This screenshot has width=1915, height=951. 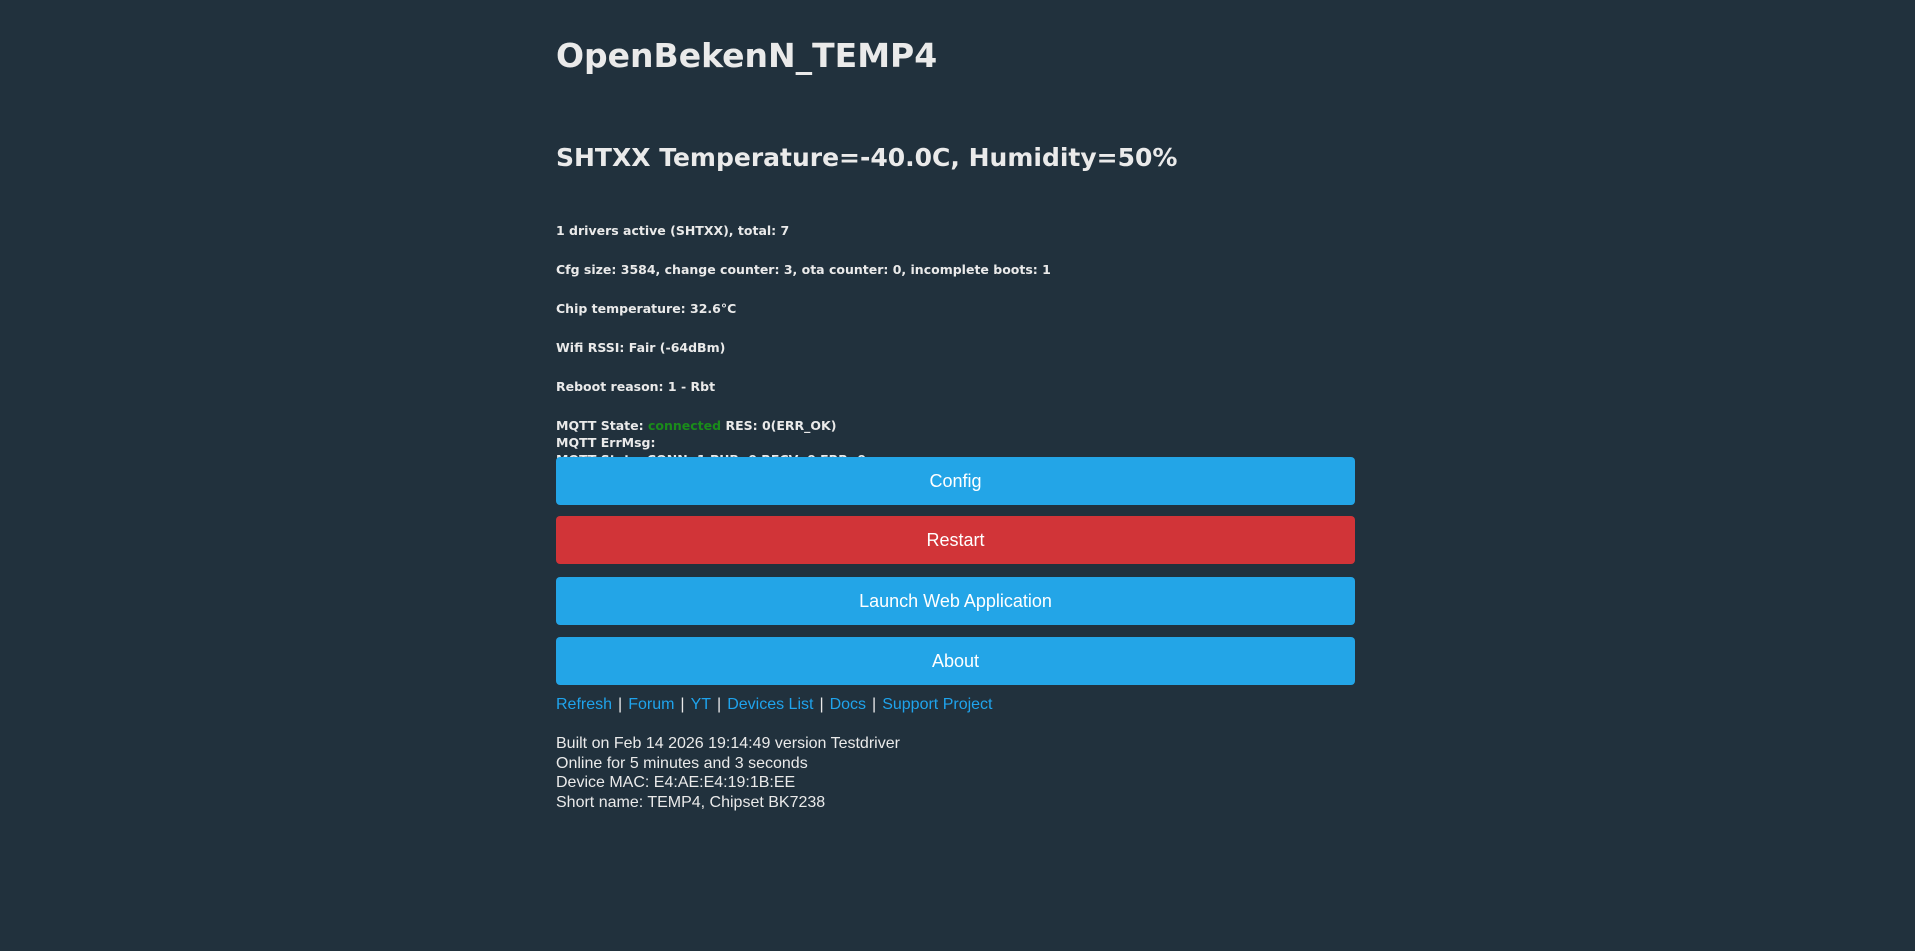 I want to click on sensor-reading: SHTXX Temperature=-40.0C, Humidity=50%, so click(x=867, y=157).